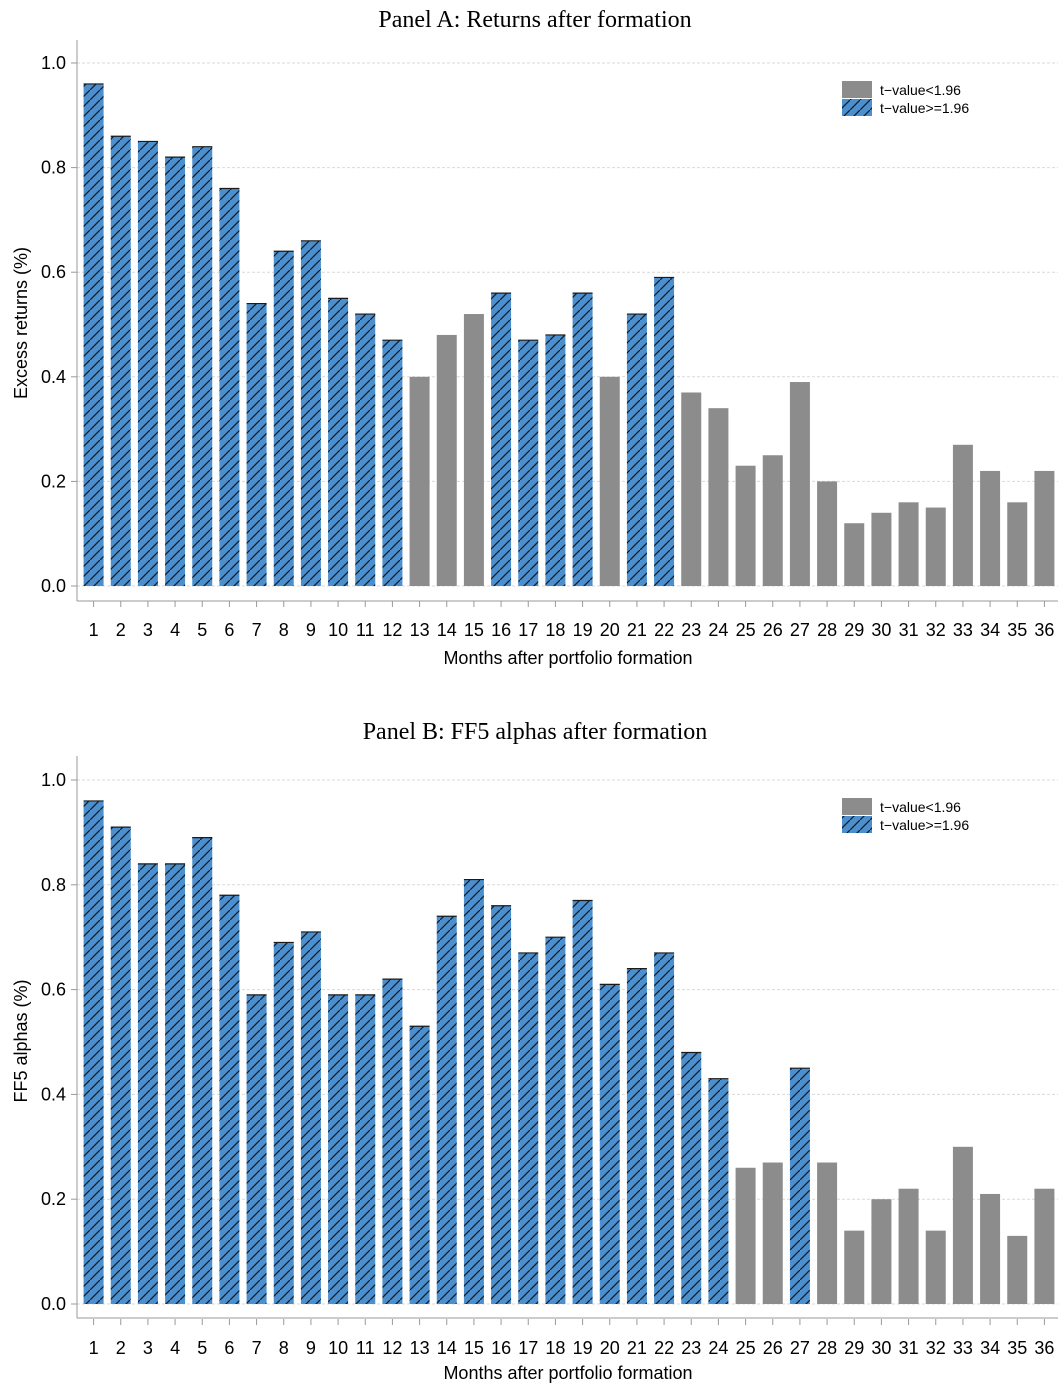 Image resolution: width=1060 pixels, height=1386 pixels. Describe the element at coordinates (311, 630) in the screenshot. I see `x-tick-label: 9` at that location.